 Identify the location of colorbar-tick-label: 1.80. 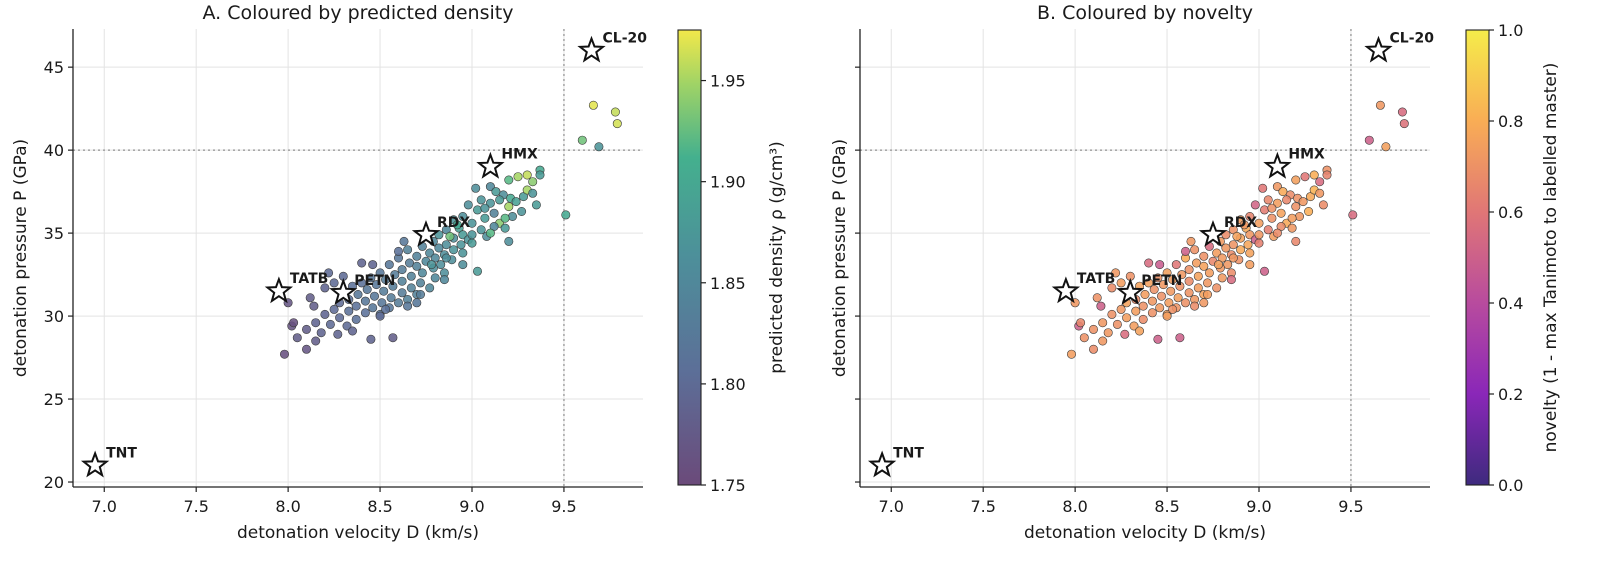
(728, 384).